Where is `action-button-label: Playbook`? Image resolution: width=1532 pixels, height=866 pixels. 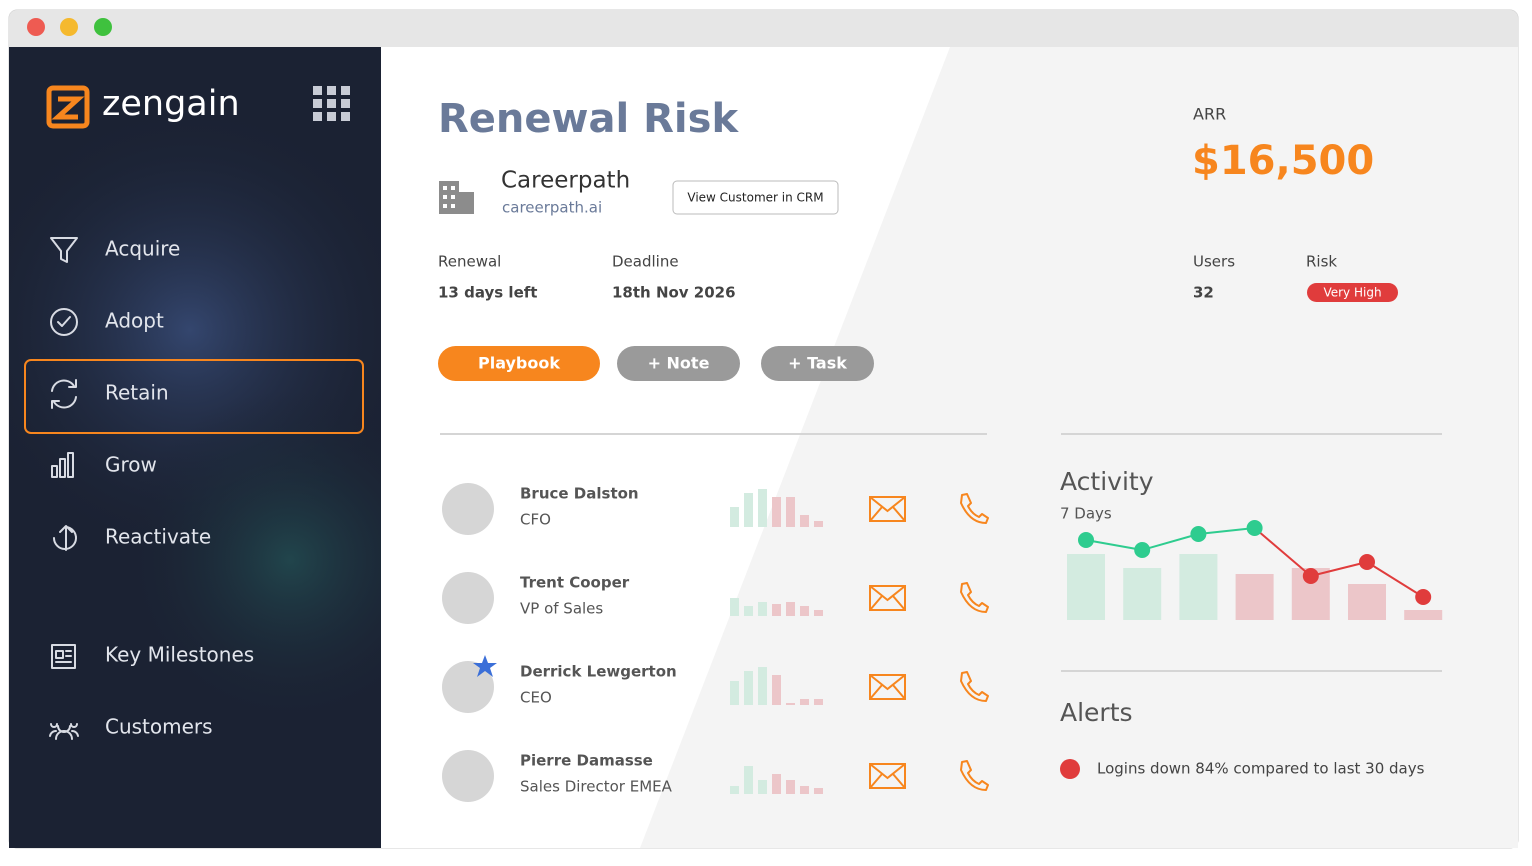
action-button-label: Playbook is located at coordinates (519, 363).